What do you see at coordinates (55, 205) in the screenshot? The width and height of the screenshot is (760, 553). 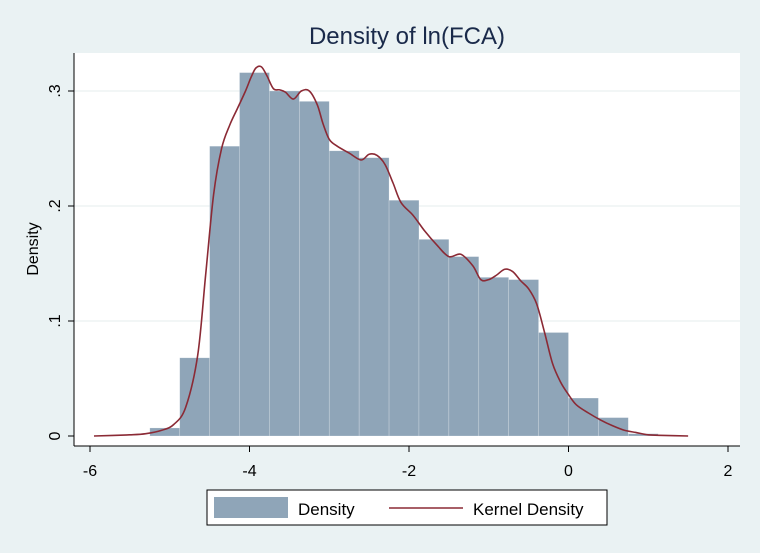 I see `y-tick-label: .2` at bounding box center [55, 205].